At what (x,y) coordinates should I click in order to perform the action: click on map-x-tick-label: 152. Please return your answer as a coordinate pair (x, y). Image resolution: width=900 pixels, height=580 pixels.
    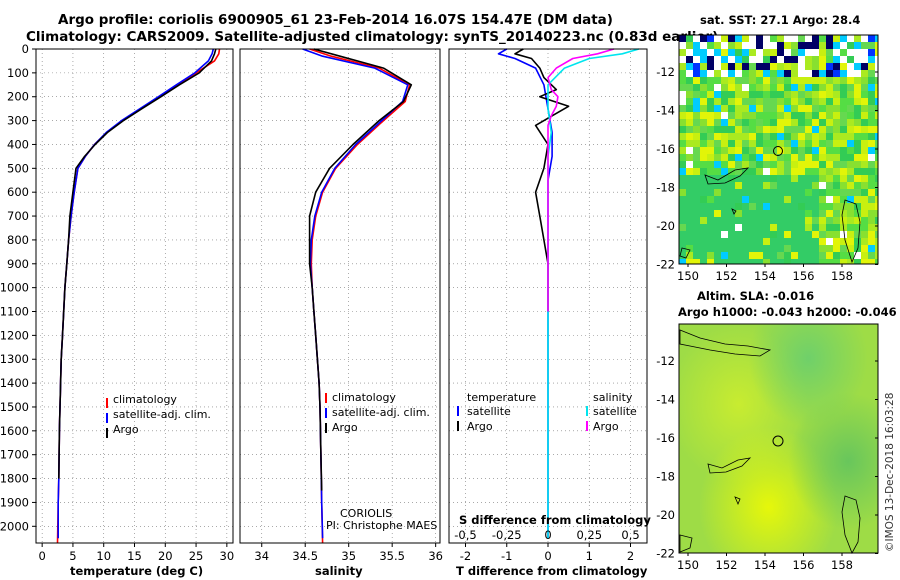
    Looking at the image, I should click on (727, 276).